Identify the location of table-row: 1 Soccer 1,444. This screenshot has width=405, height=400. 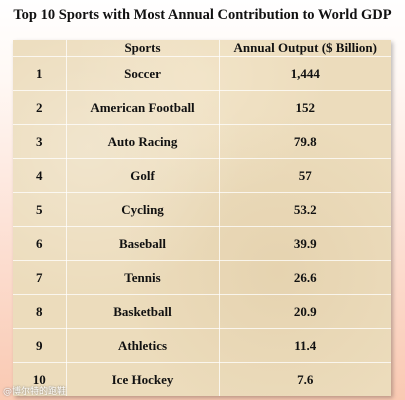
(202, 74).